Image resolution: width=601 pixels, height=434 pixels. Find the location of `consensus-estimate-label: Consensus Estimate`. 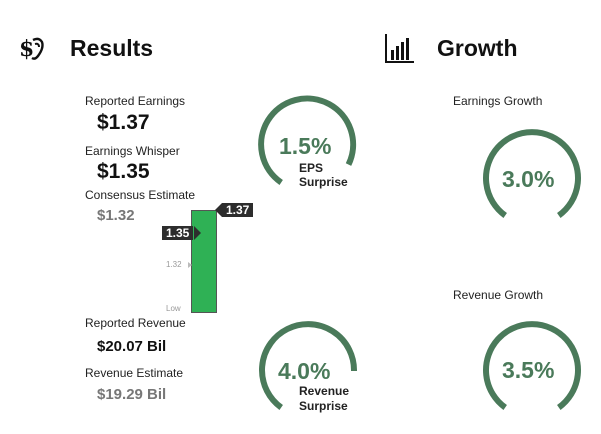

consensus-estimate-label: Consensus Estimate is located at coordinates (140, 195).